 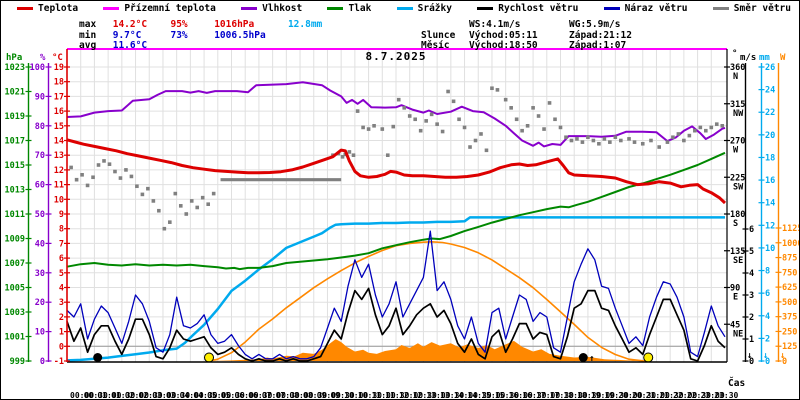 What do you see at coordinates (735, 54) in the screenshot?
I see `direction-axis-unit: °` at bounding box center [735, 54].